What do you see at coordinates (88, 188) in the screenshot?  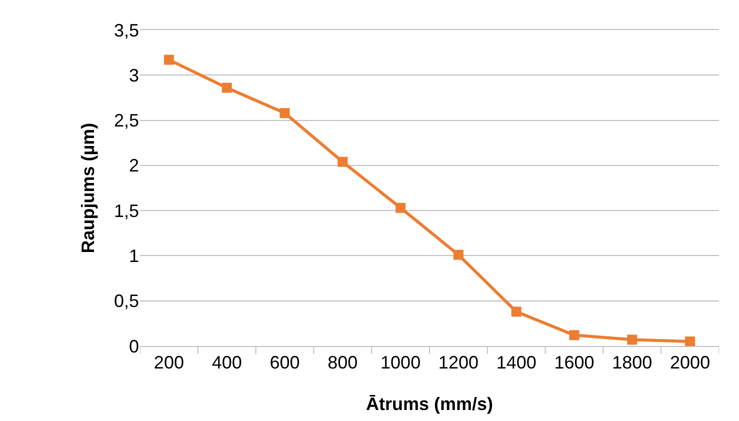 I see `y-axis-title: Raupjums (µm)` at bounding box center [88, 188].